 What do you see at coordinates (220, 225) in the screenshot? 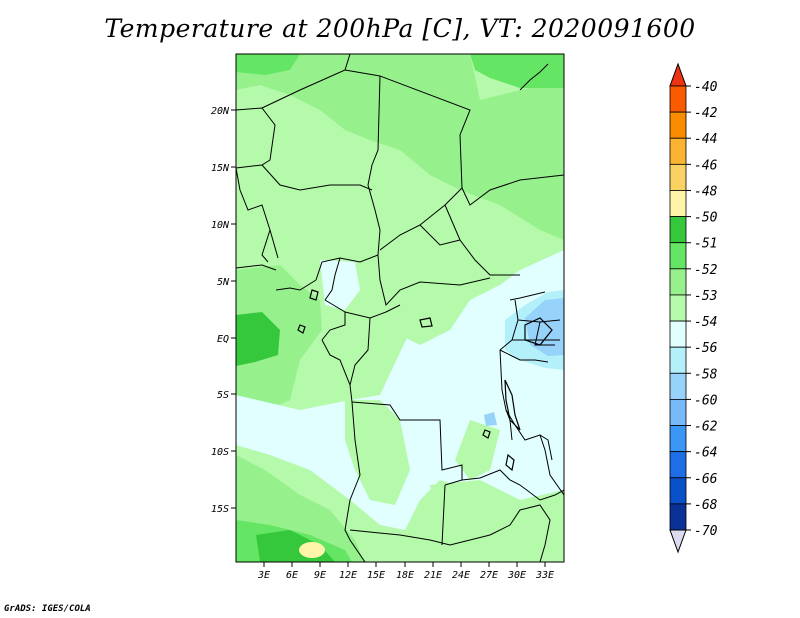
I see `lat-label: 10N` at bounding box center [220, 225].